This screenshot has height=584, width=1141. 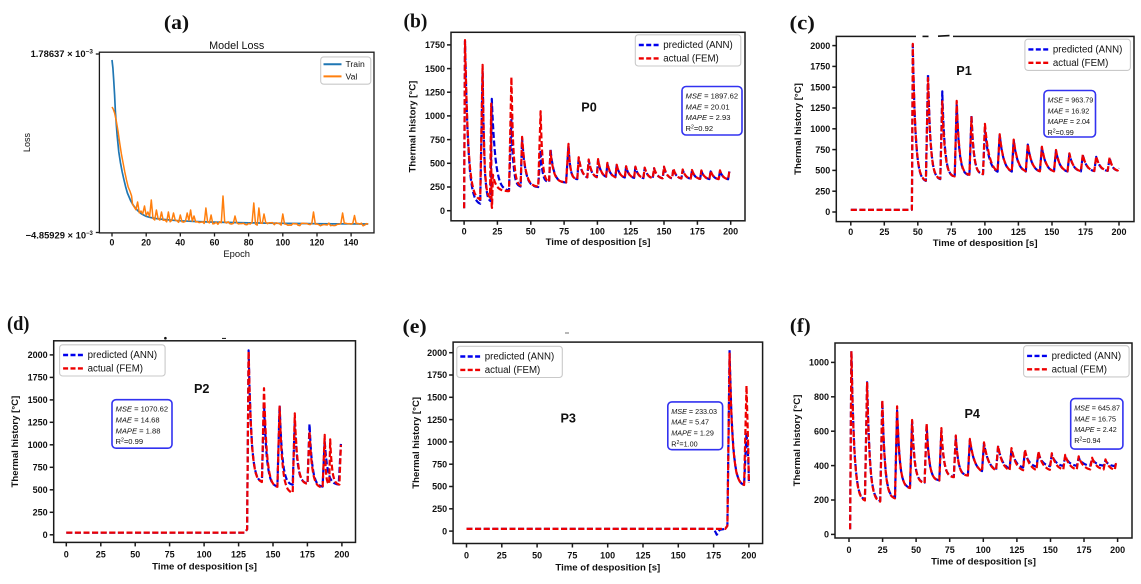 I want to click on svg-text: MAPE = 2.93, so click(x=708, y=117).